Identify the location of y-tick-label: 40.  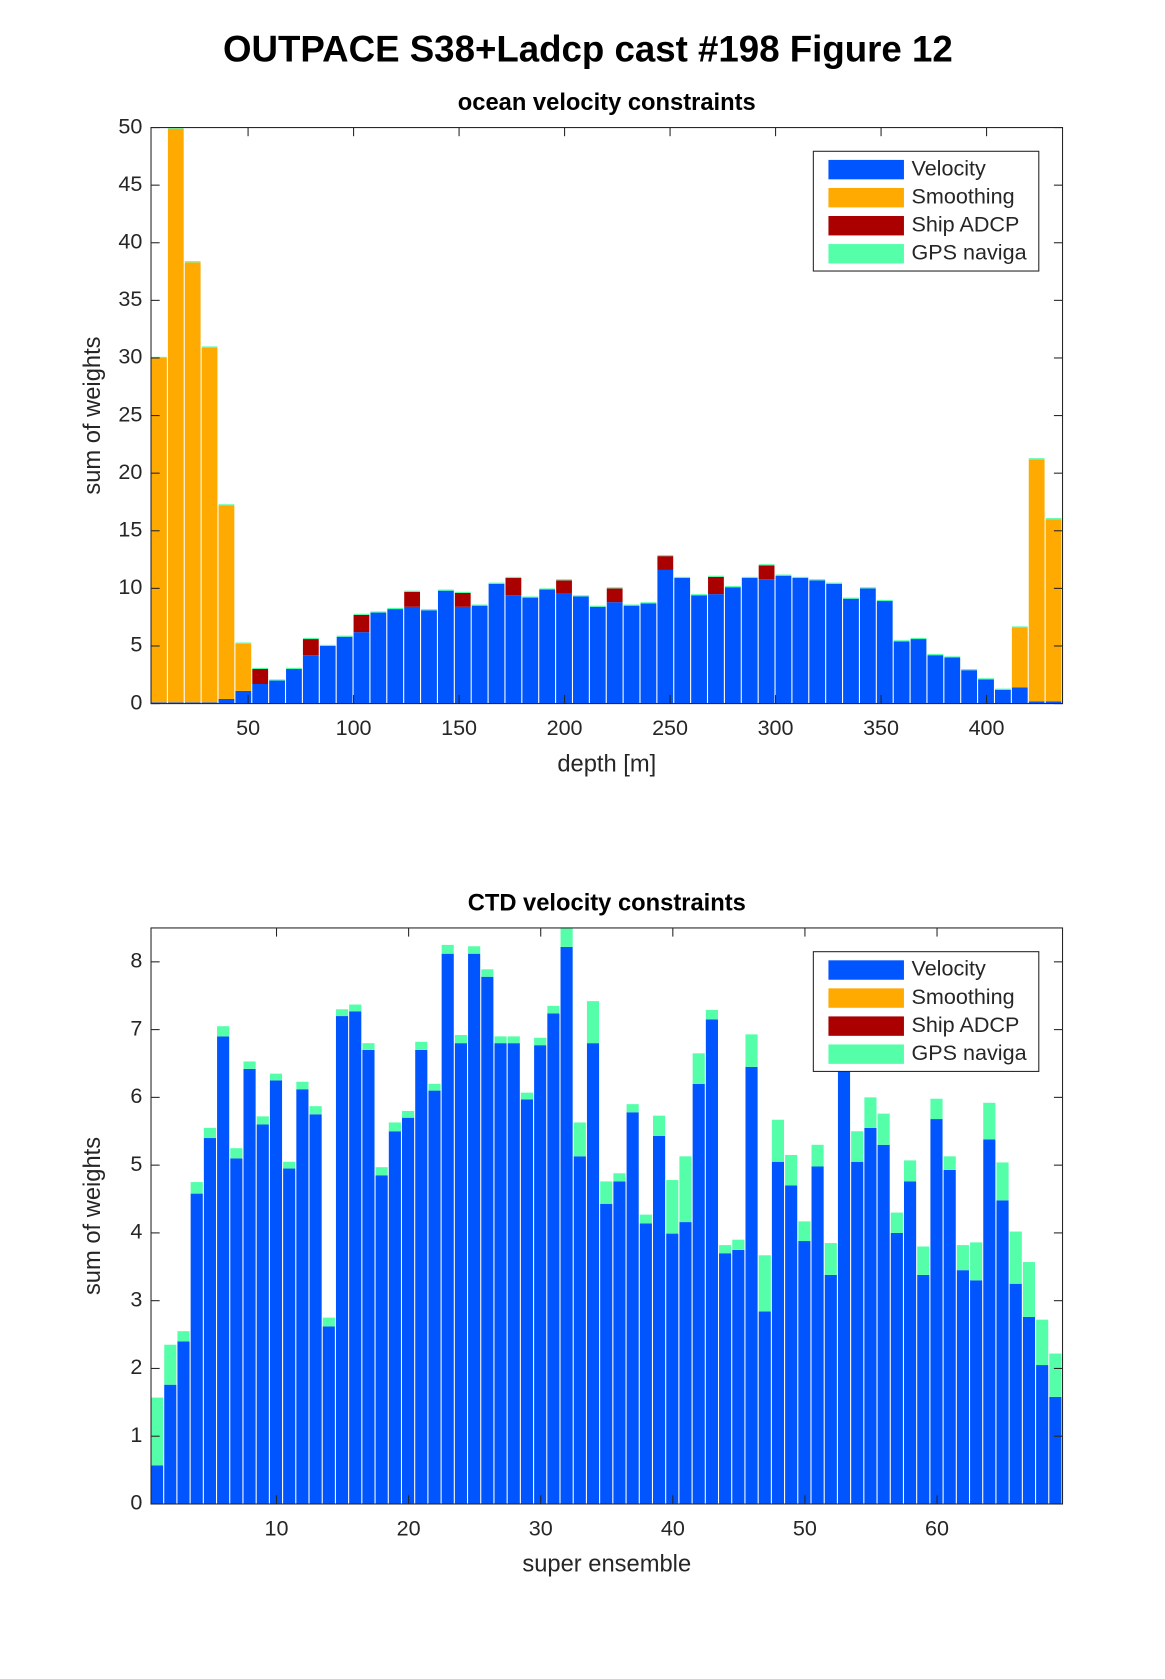
(130, 240).